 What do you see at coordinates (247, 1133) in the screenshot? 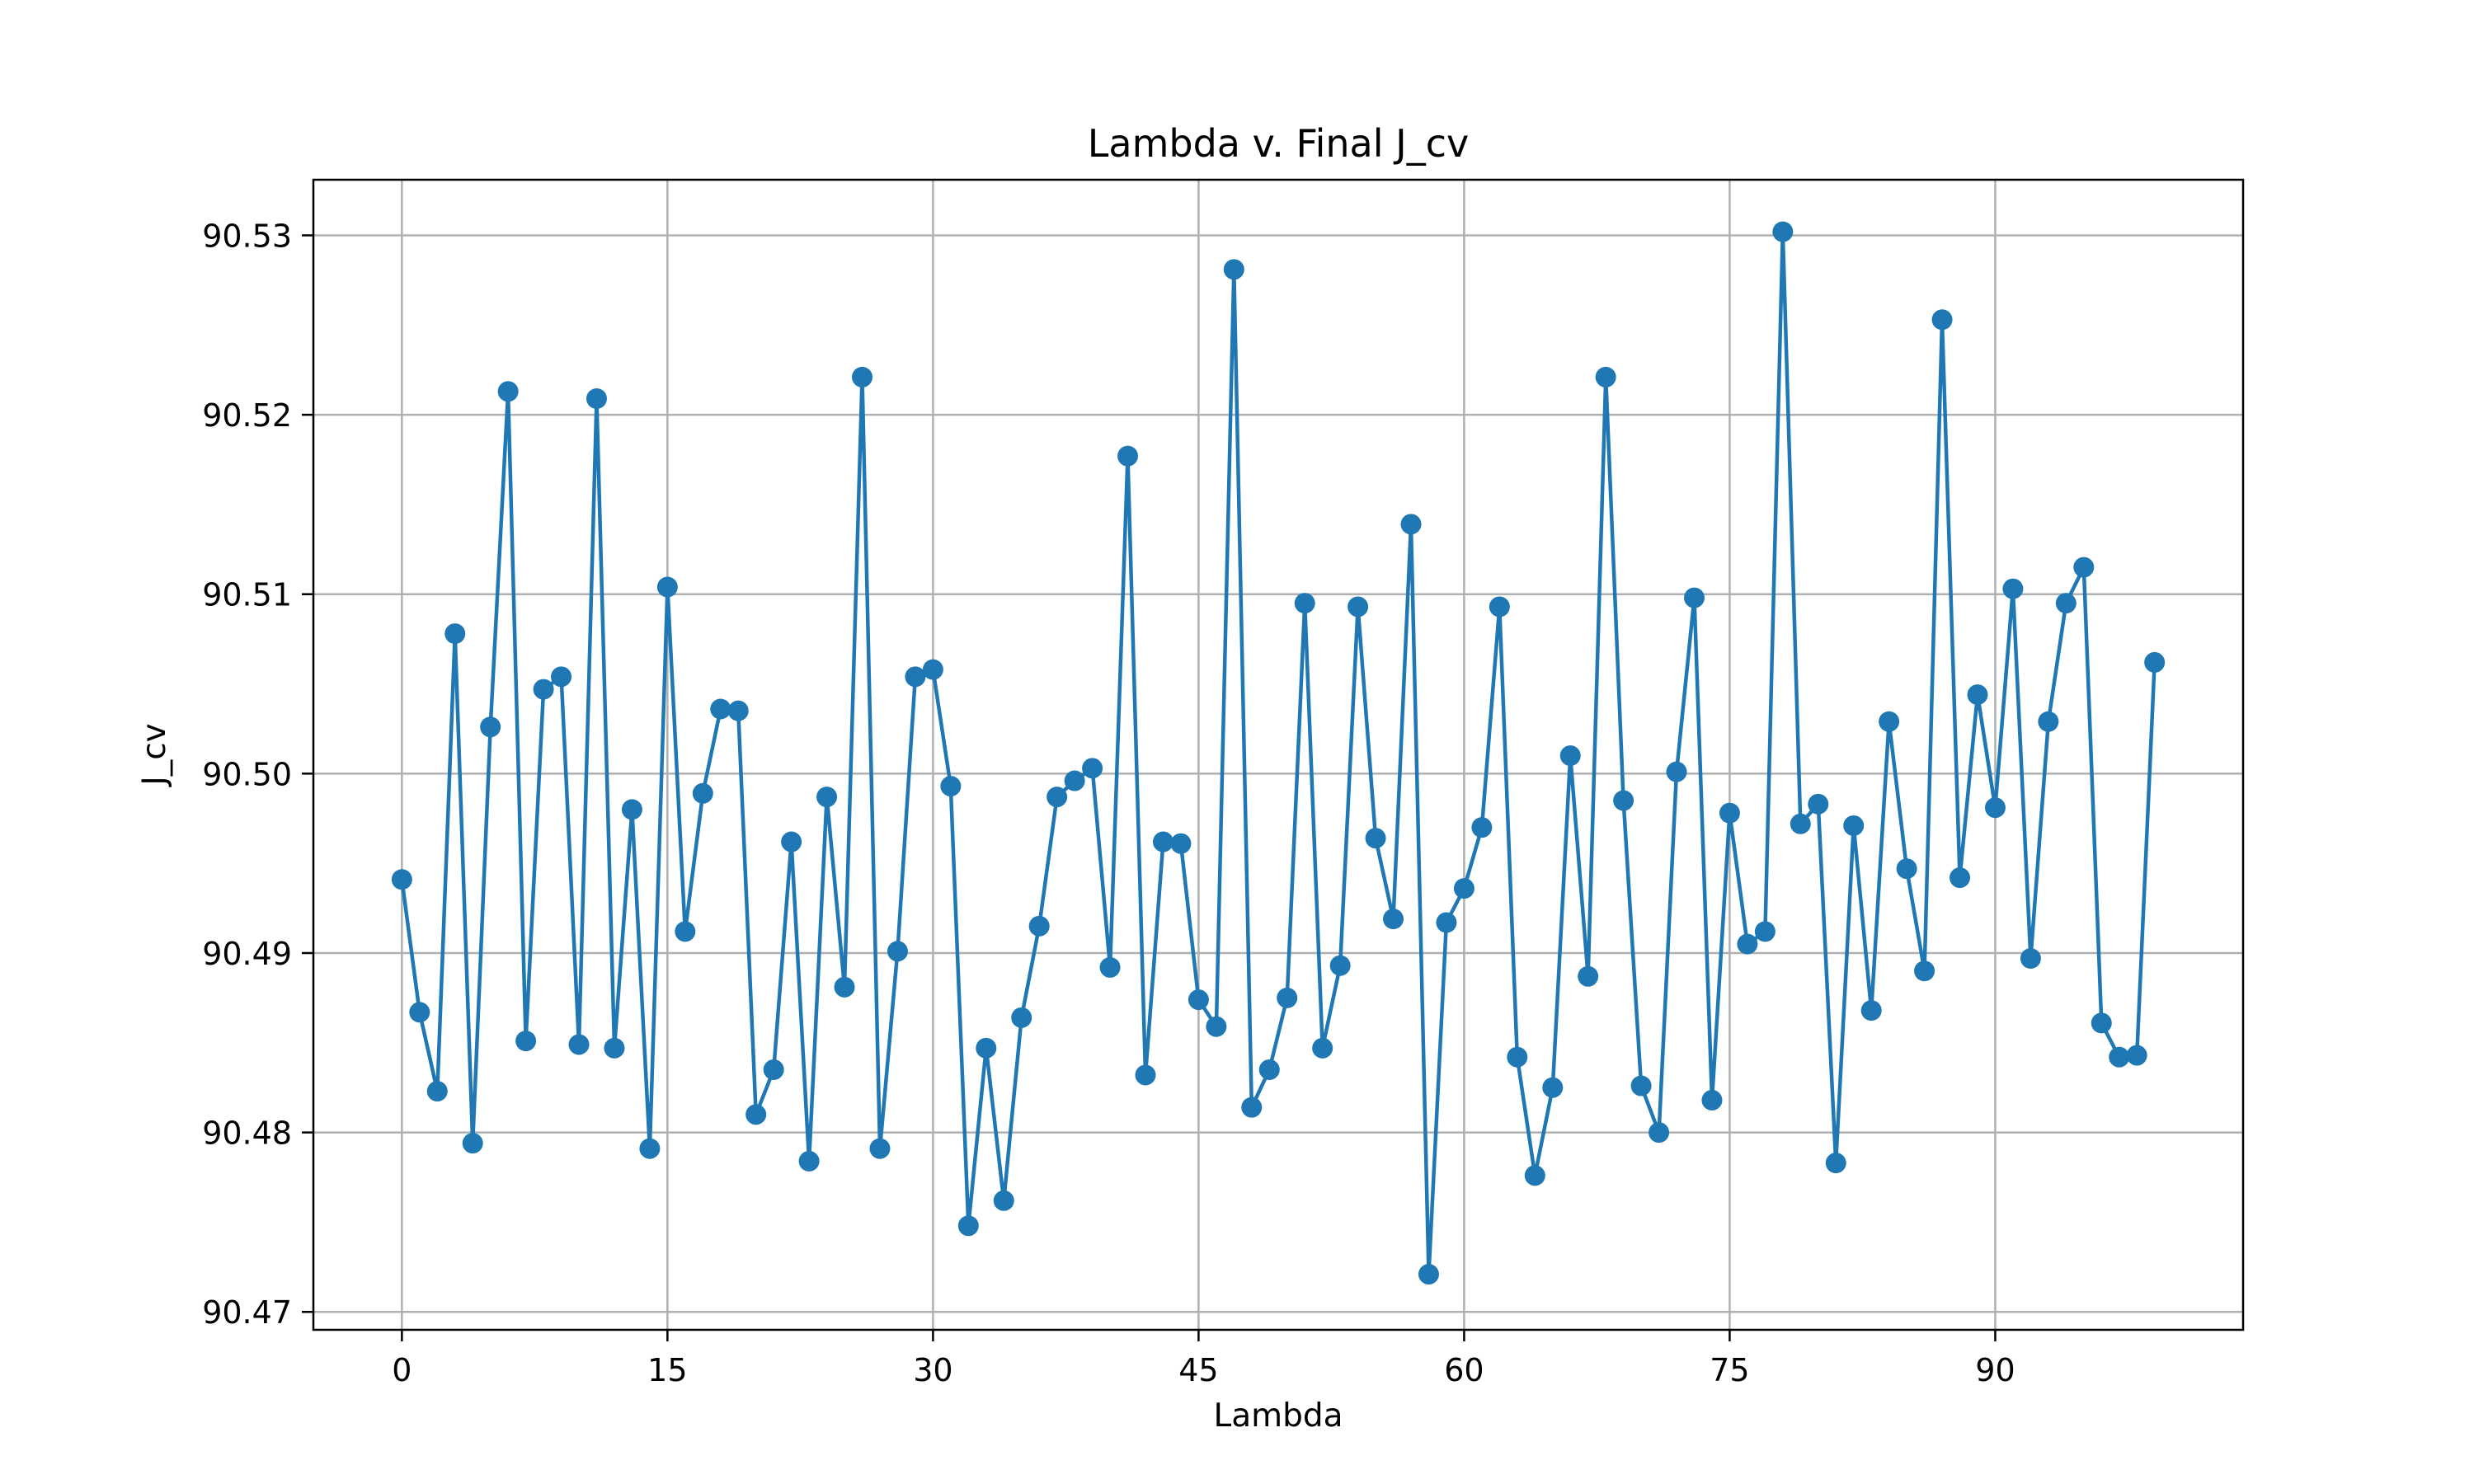
I see `y-tick-label: 90.48` at bounding box center [247, 1133].